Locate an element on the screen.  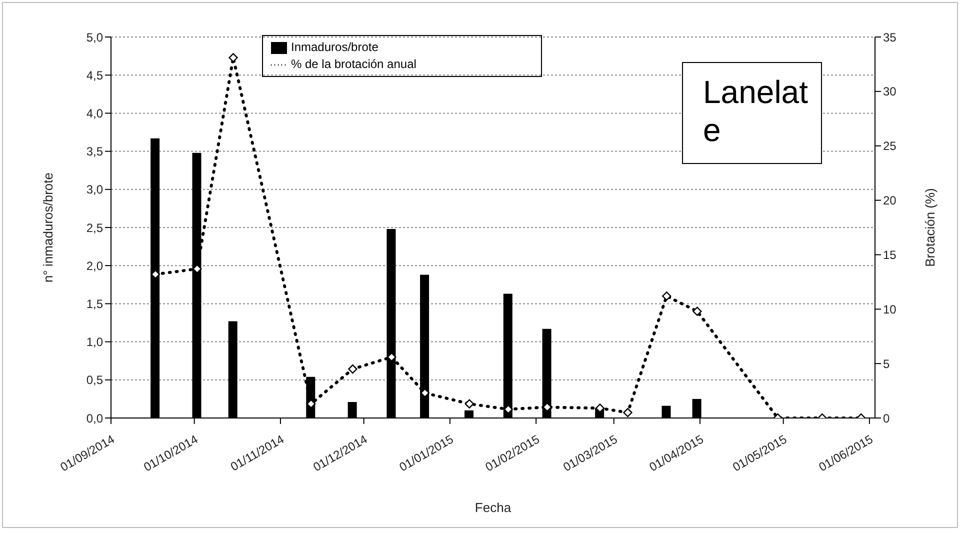
y-tick-label: 2,0 is located at coordinates (95, 265).